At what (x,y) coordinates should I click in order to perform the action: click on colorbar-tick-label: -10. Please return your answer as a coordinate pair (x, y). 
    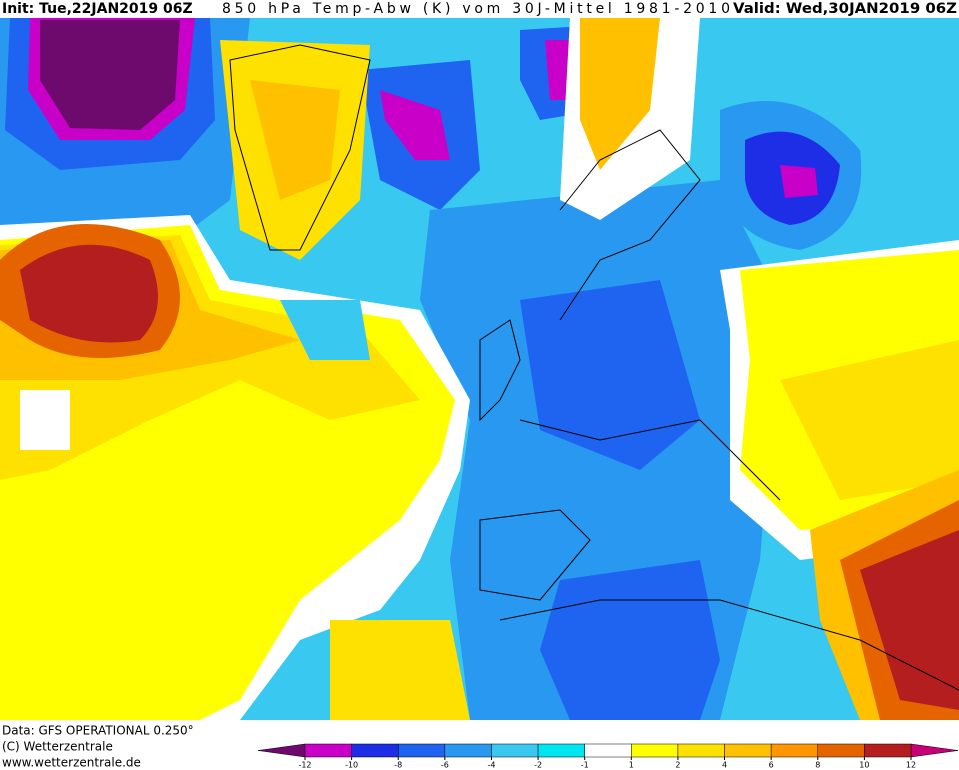
    Looking at the image, I should click on (351, 765).